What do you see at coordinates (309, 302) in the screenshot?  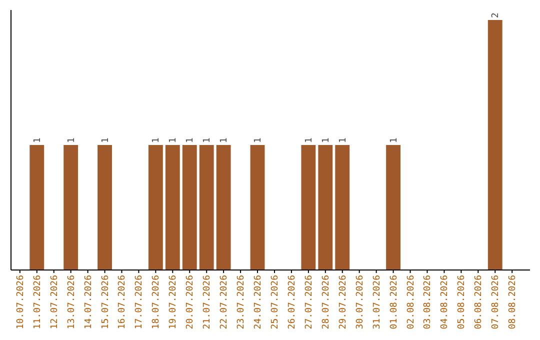 I see `x-tick-label: 27.07.2026` at bounding box center [309, 302].